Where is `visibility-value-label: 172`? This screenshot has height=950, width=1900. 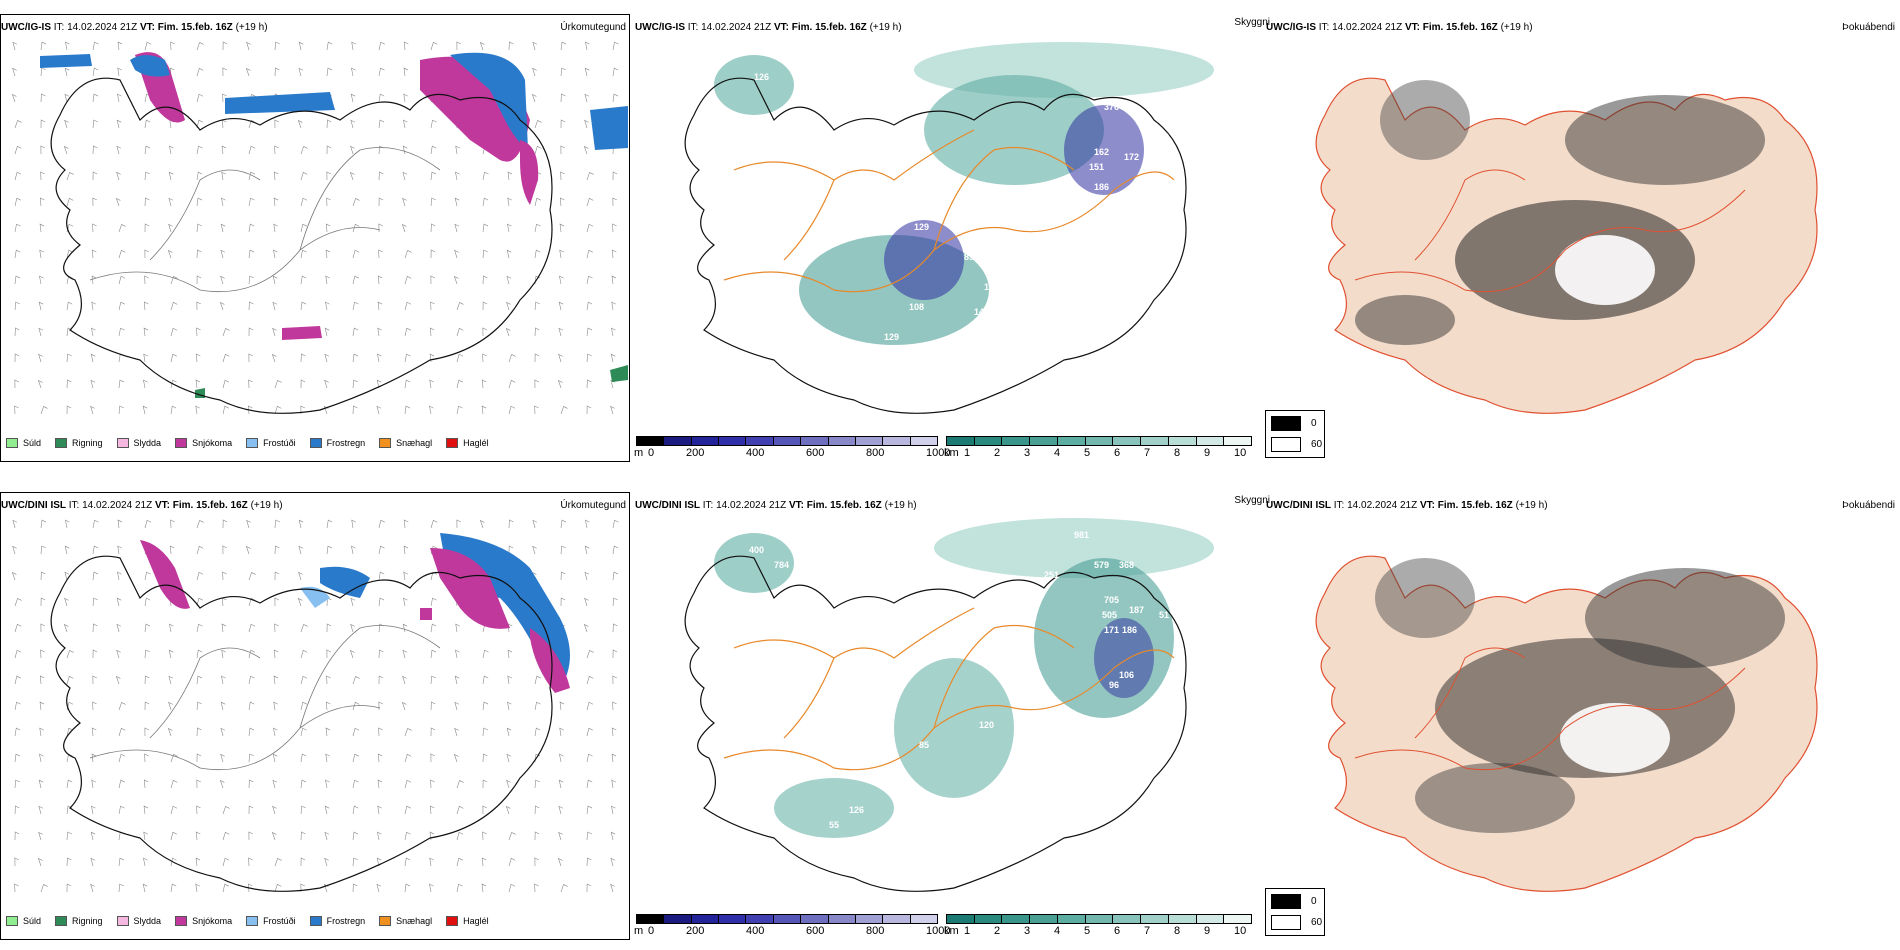 visibility-value-label: 172 is located at coordinates (1131, 157).